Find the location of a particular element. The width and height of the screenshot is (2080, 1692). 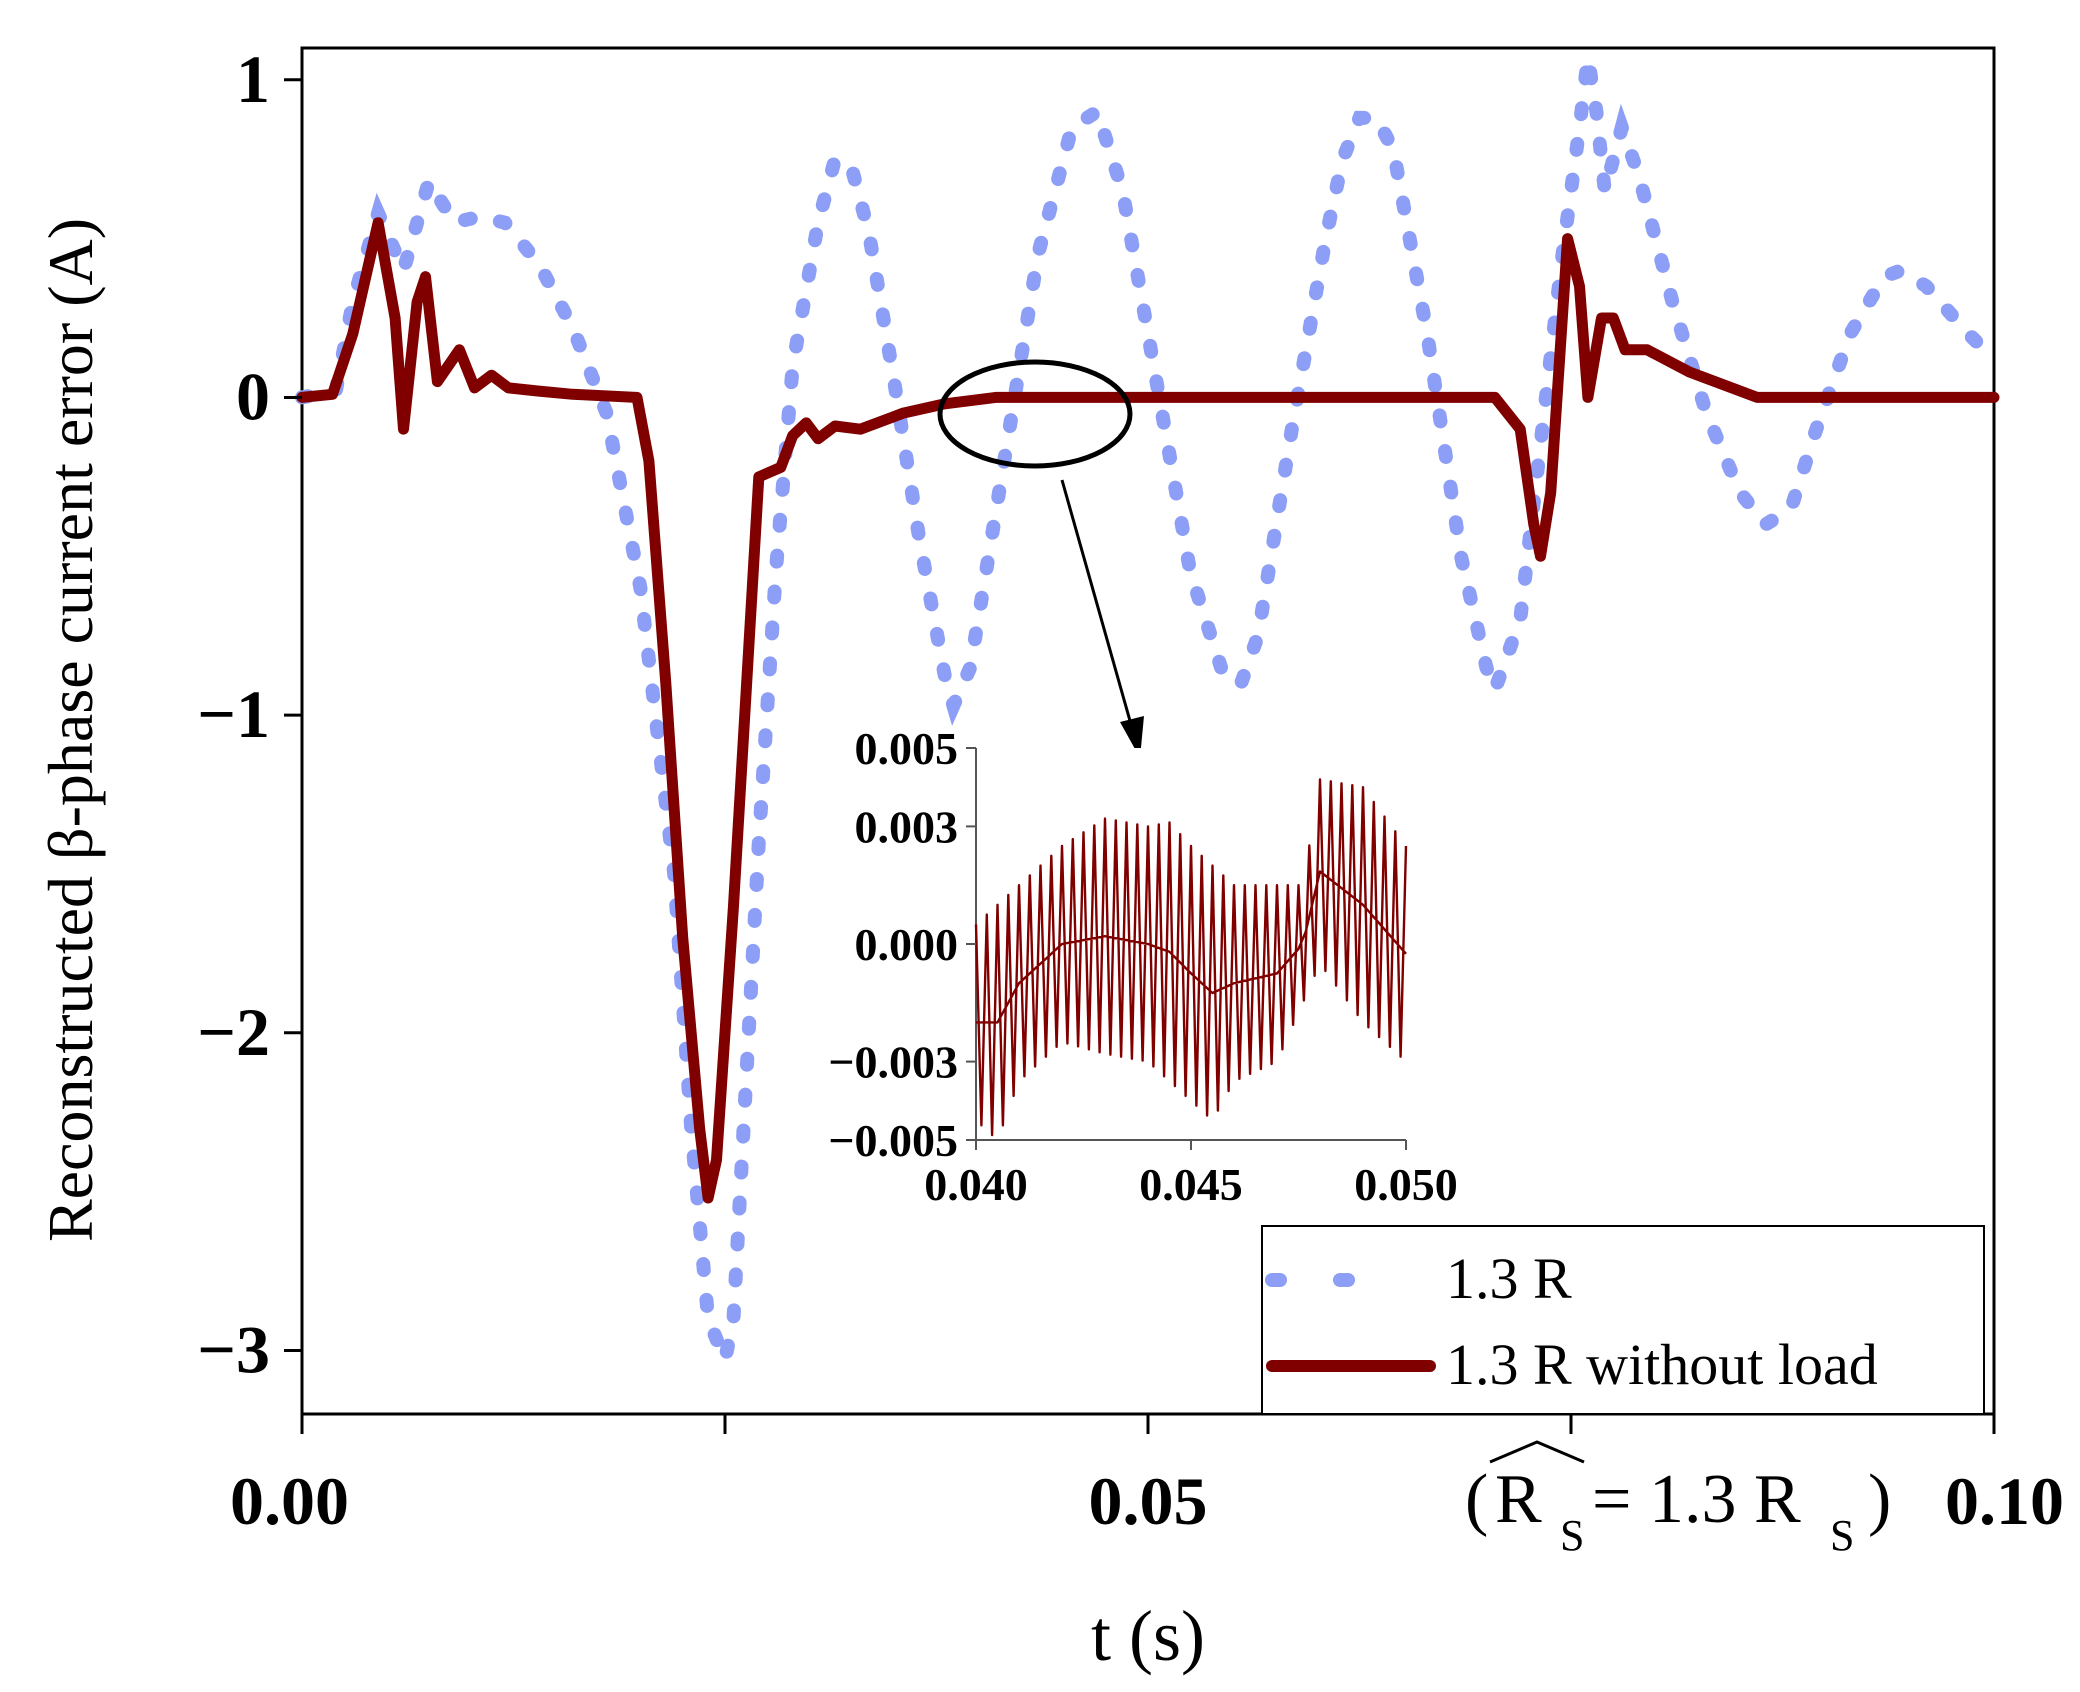

legend-label-1-3-r: 1.3 R is located at coordinates (1509, 1278).